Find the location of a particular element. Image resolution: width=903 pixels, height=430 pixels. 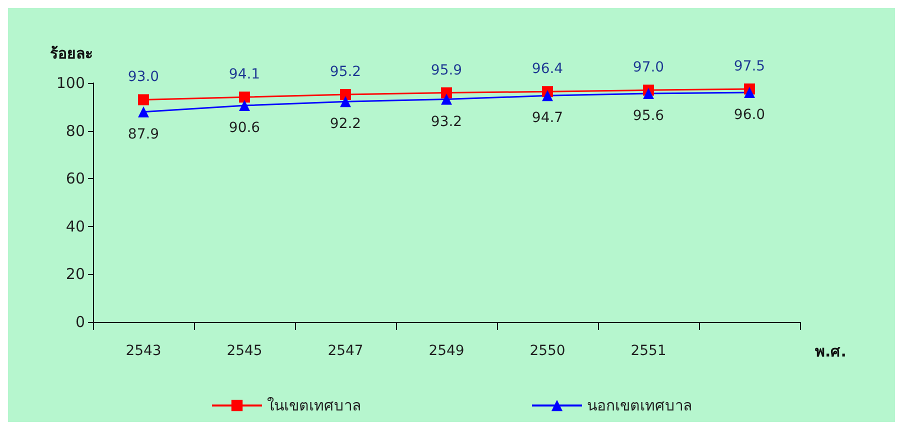

y-axis-title: ร้อยละ is located at coordinates (71, 53).